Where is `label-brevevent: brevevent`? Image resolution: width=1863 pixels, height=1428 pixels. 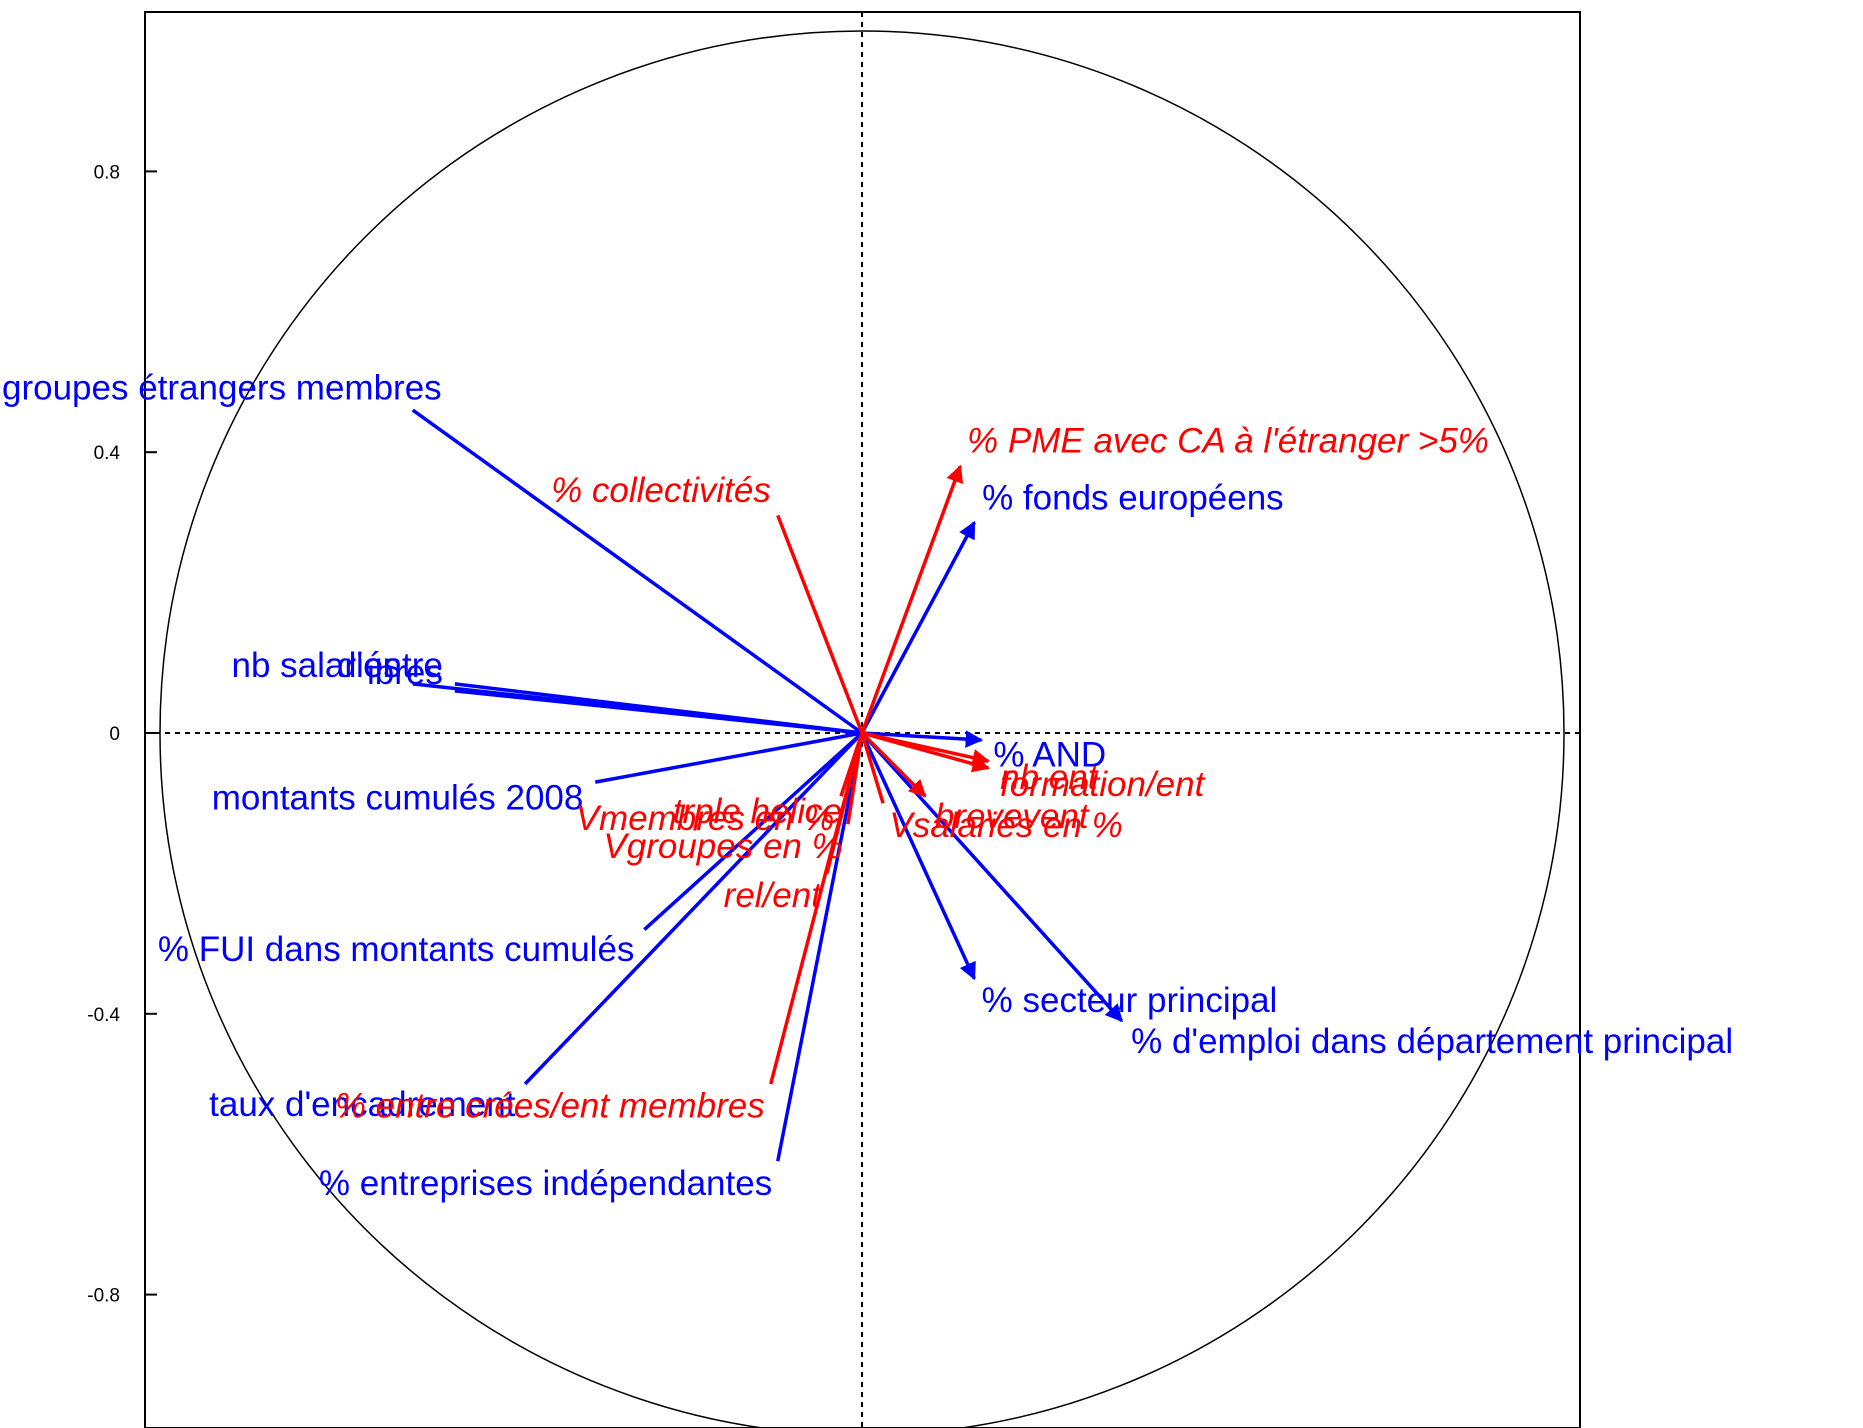
label-brevevent: brevevent is located at coordinates (1012, 816).